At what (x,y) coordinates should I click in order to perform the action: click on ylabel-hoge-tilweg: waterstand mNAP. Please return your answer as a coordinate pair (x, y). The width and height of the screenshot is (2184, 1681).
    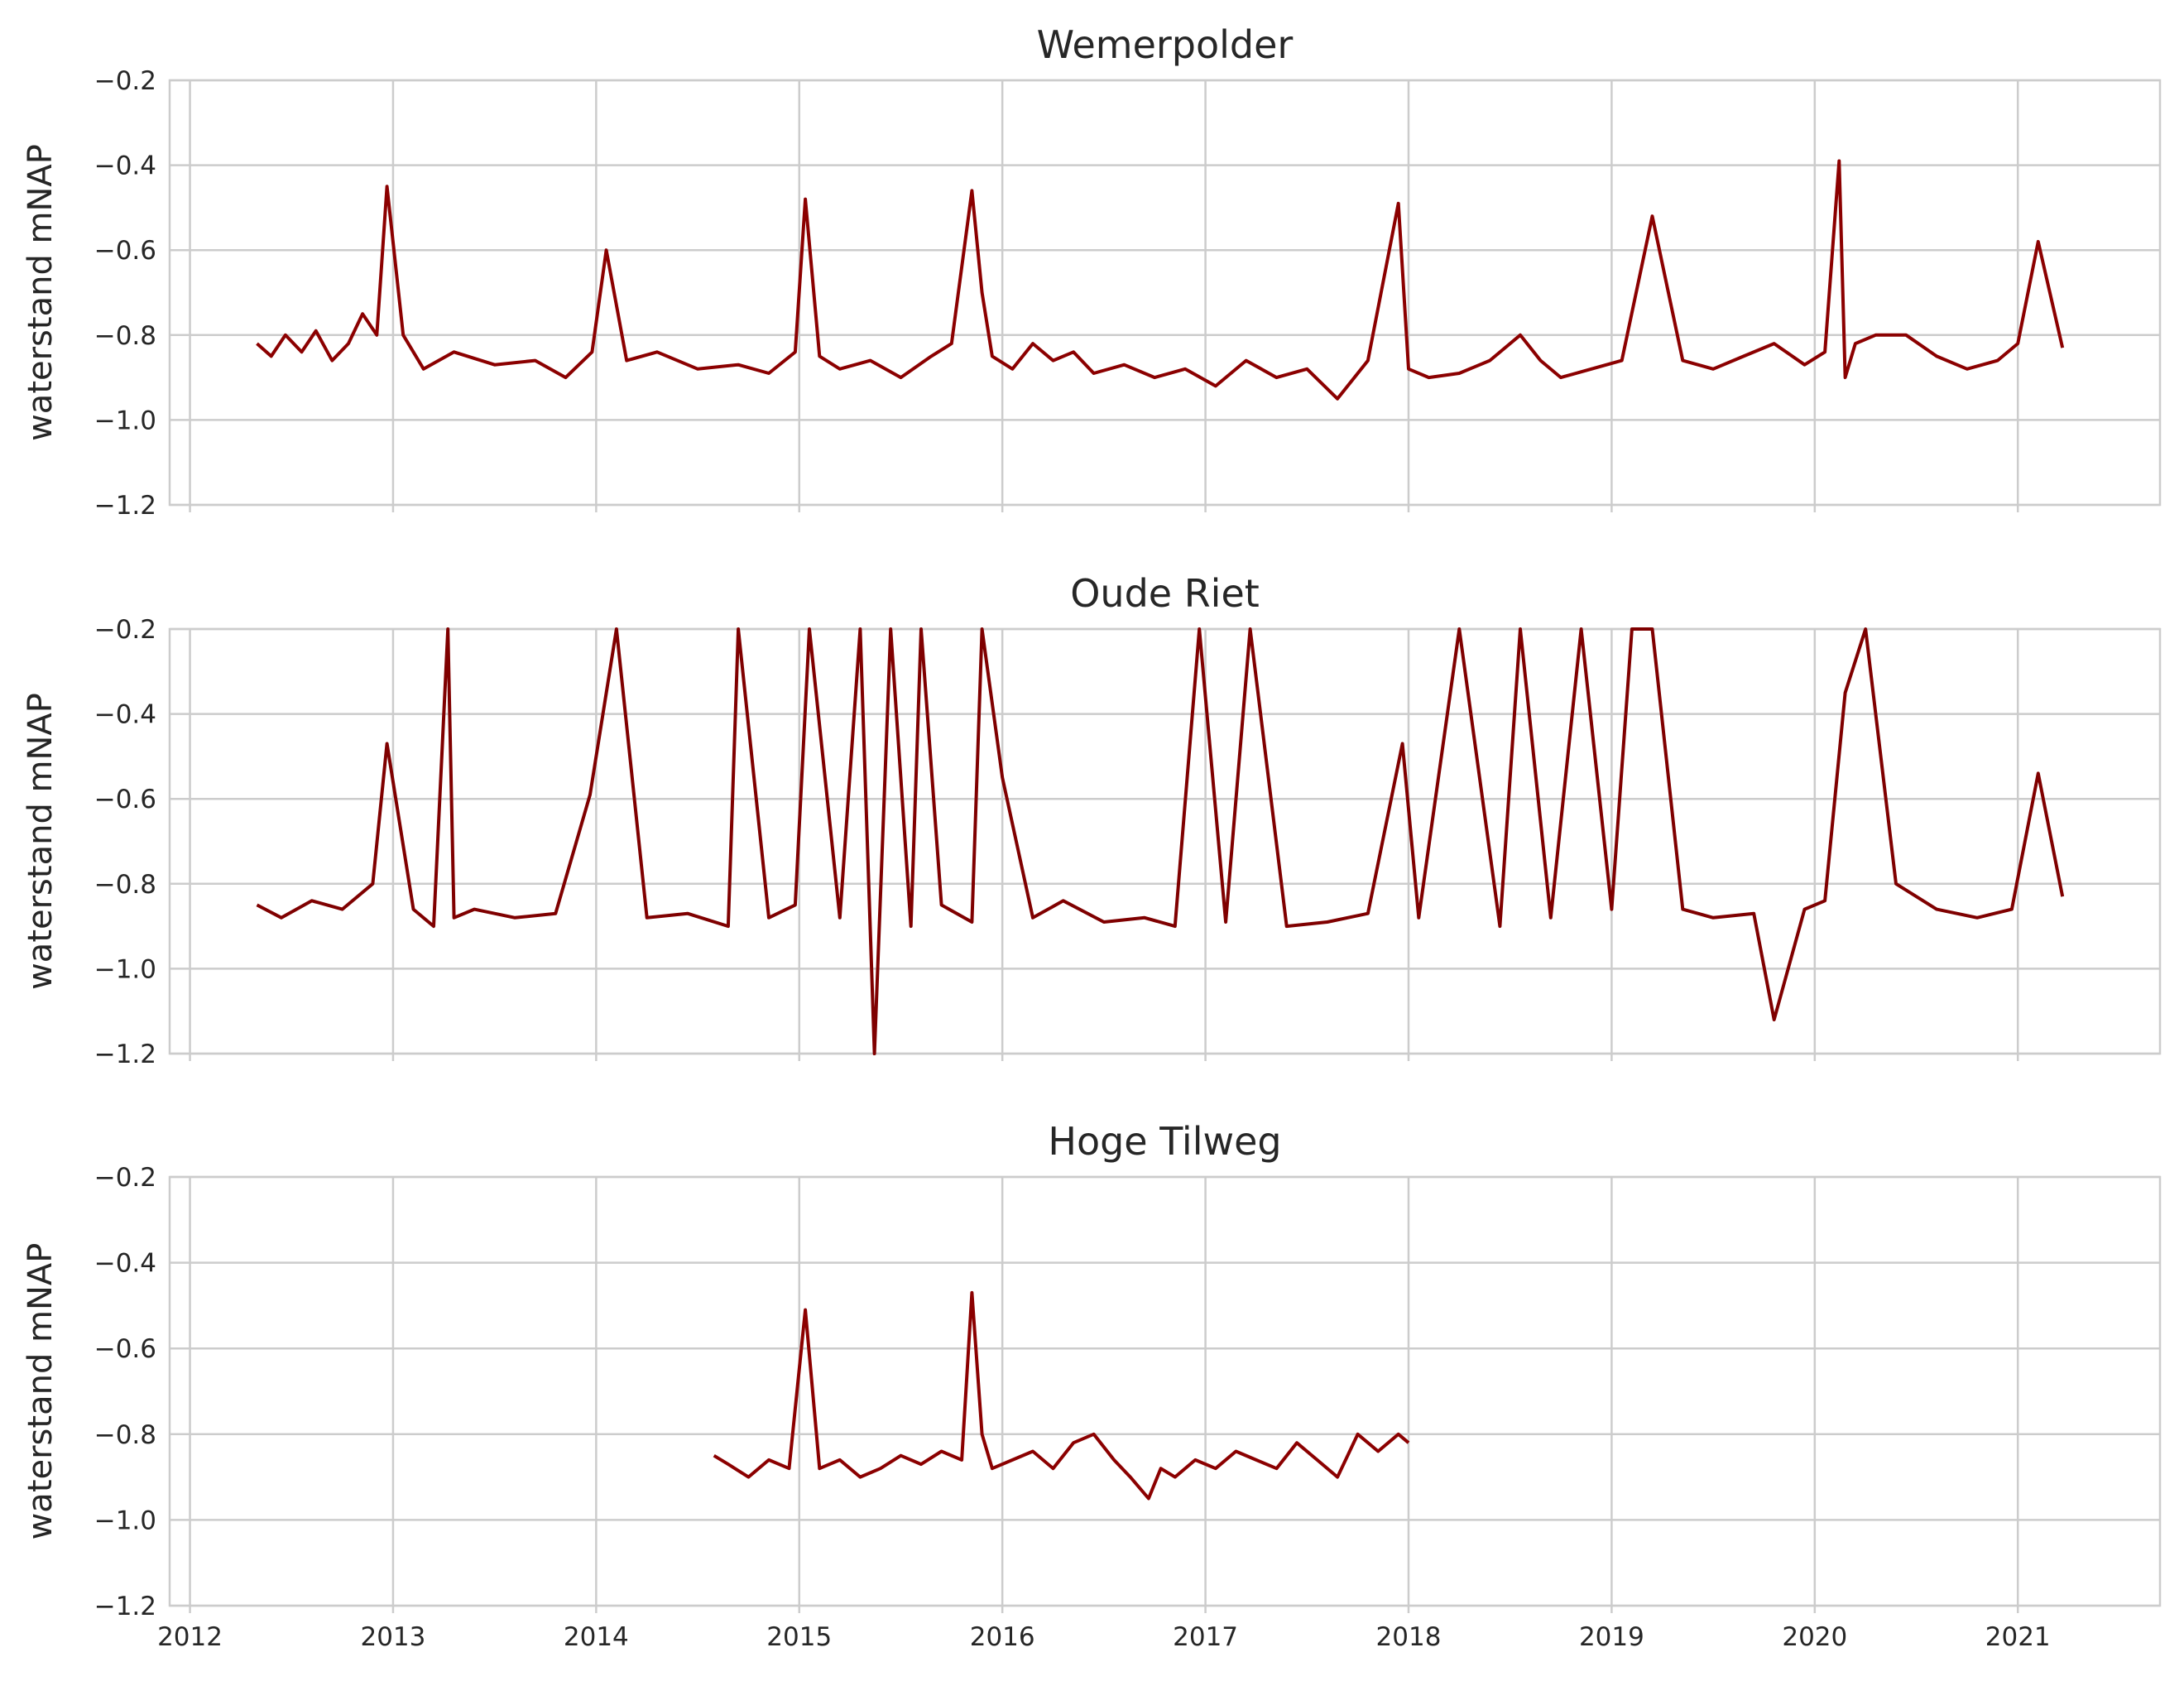
    Looking at the image, I should click on (41, 1391).